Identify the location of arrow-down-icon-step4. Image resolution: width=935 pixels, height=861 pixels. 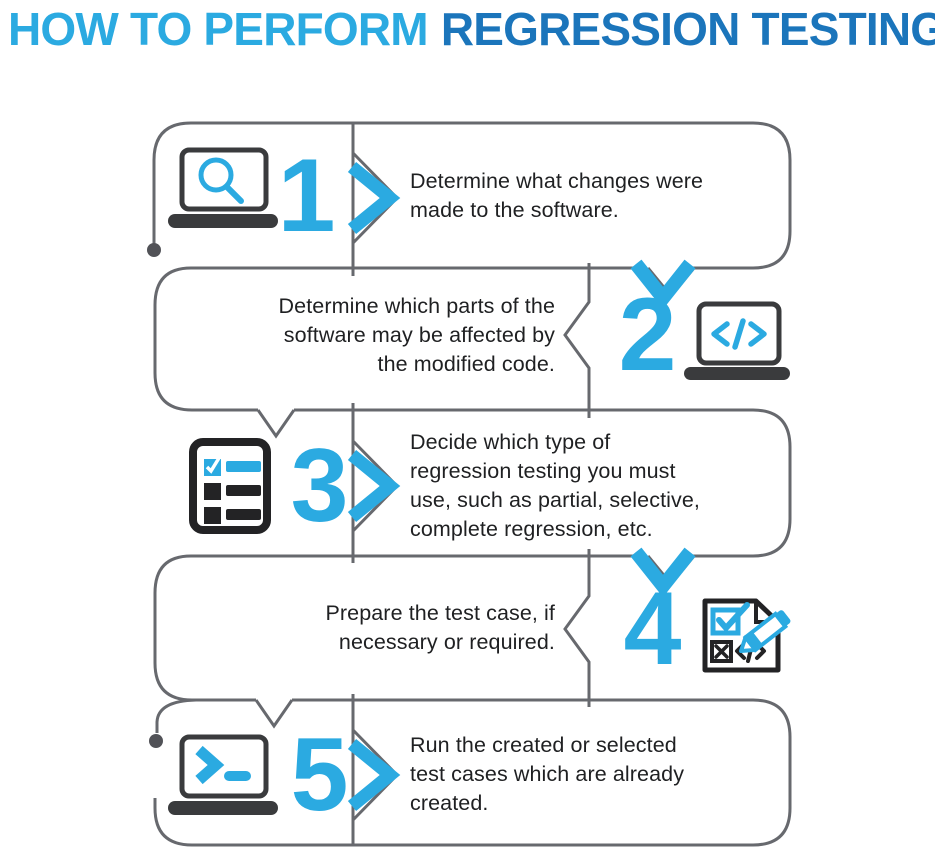
(663, 572).